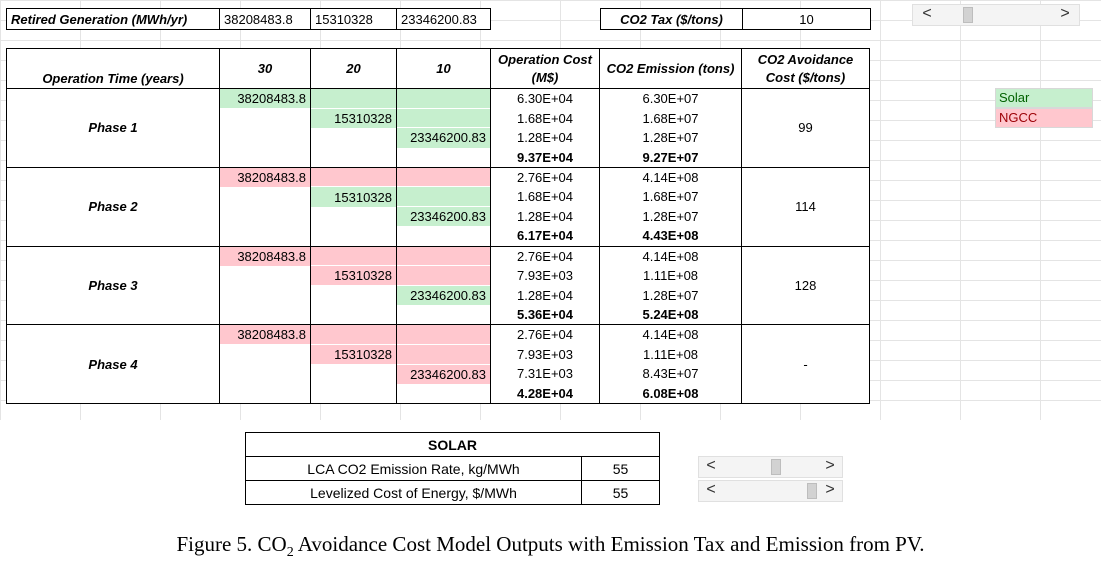 This screenshot has width=1101, height=562. What do you see at coordinates (545, 374) in the screenshot?
I see `operation-cost-cell: 7.31E+03` at bounding box center [545, 374].